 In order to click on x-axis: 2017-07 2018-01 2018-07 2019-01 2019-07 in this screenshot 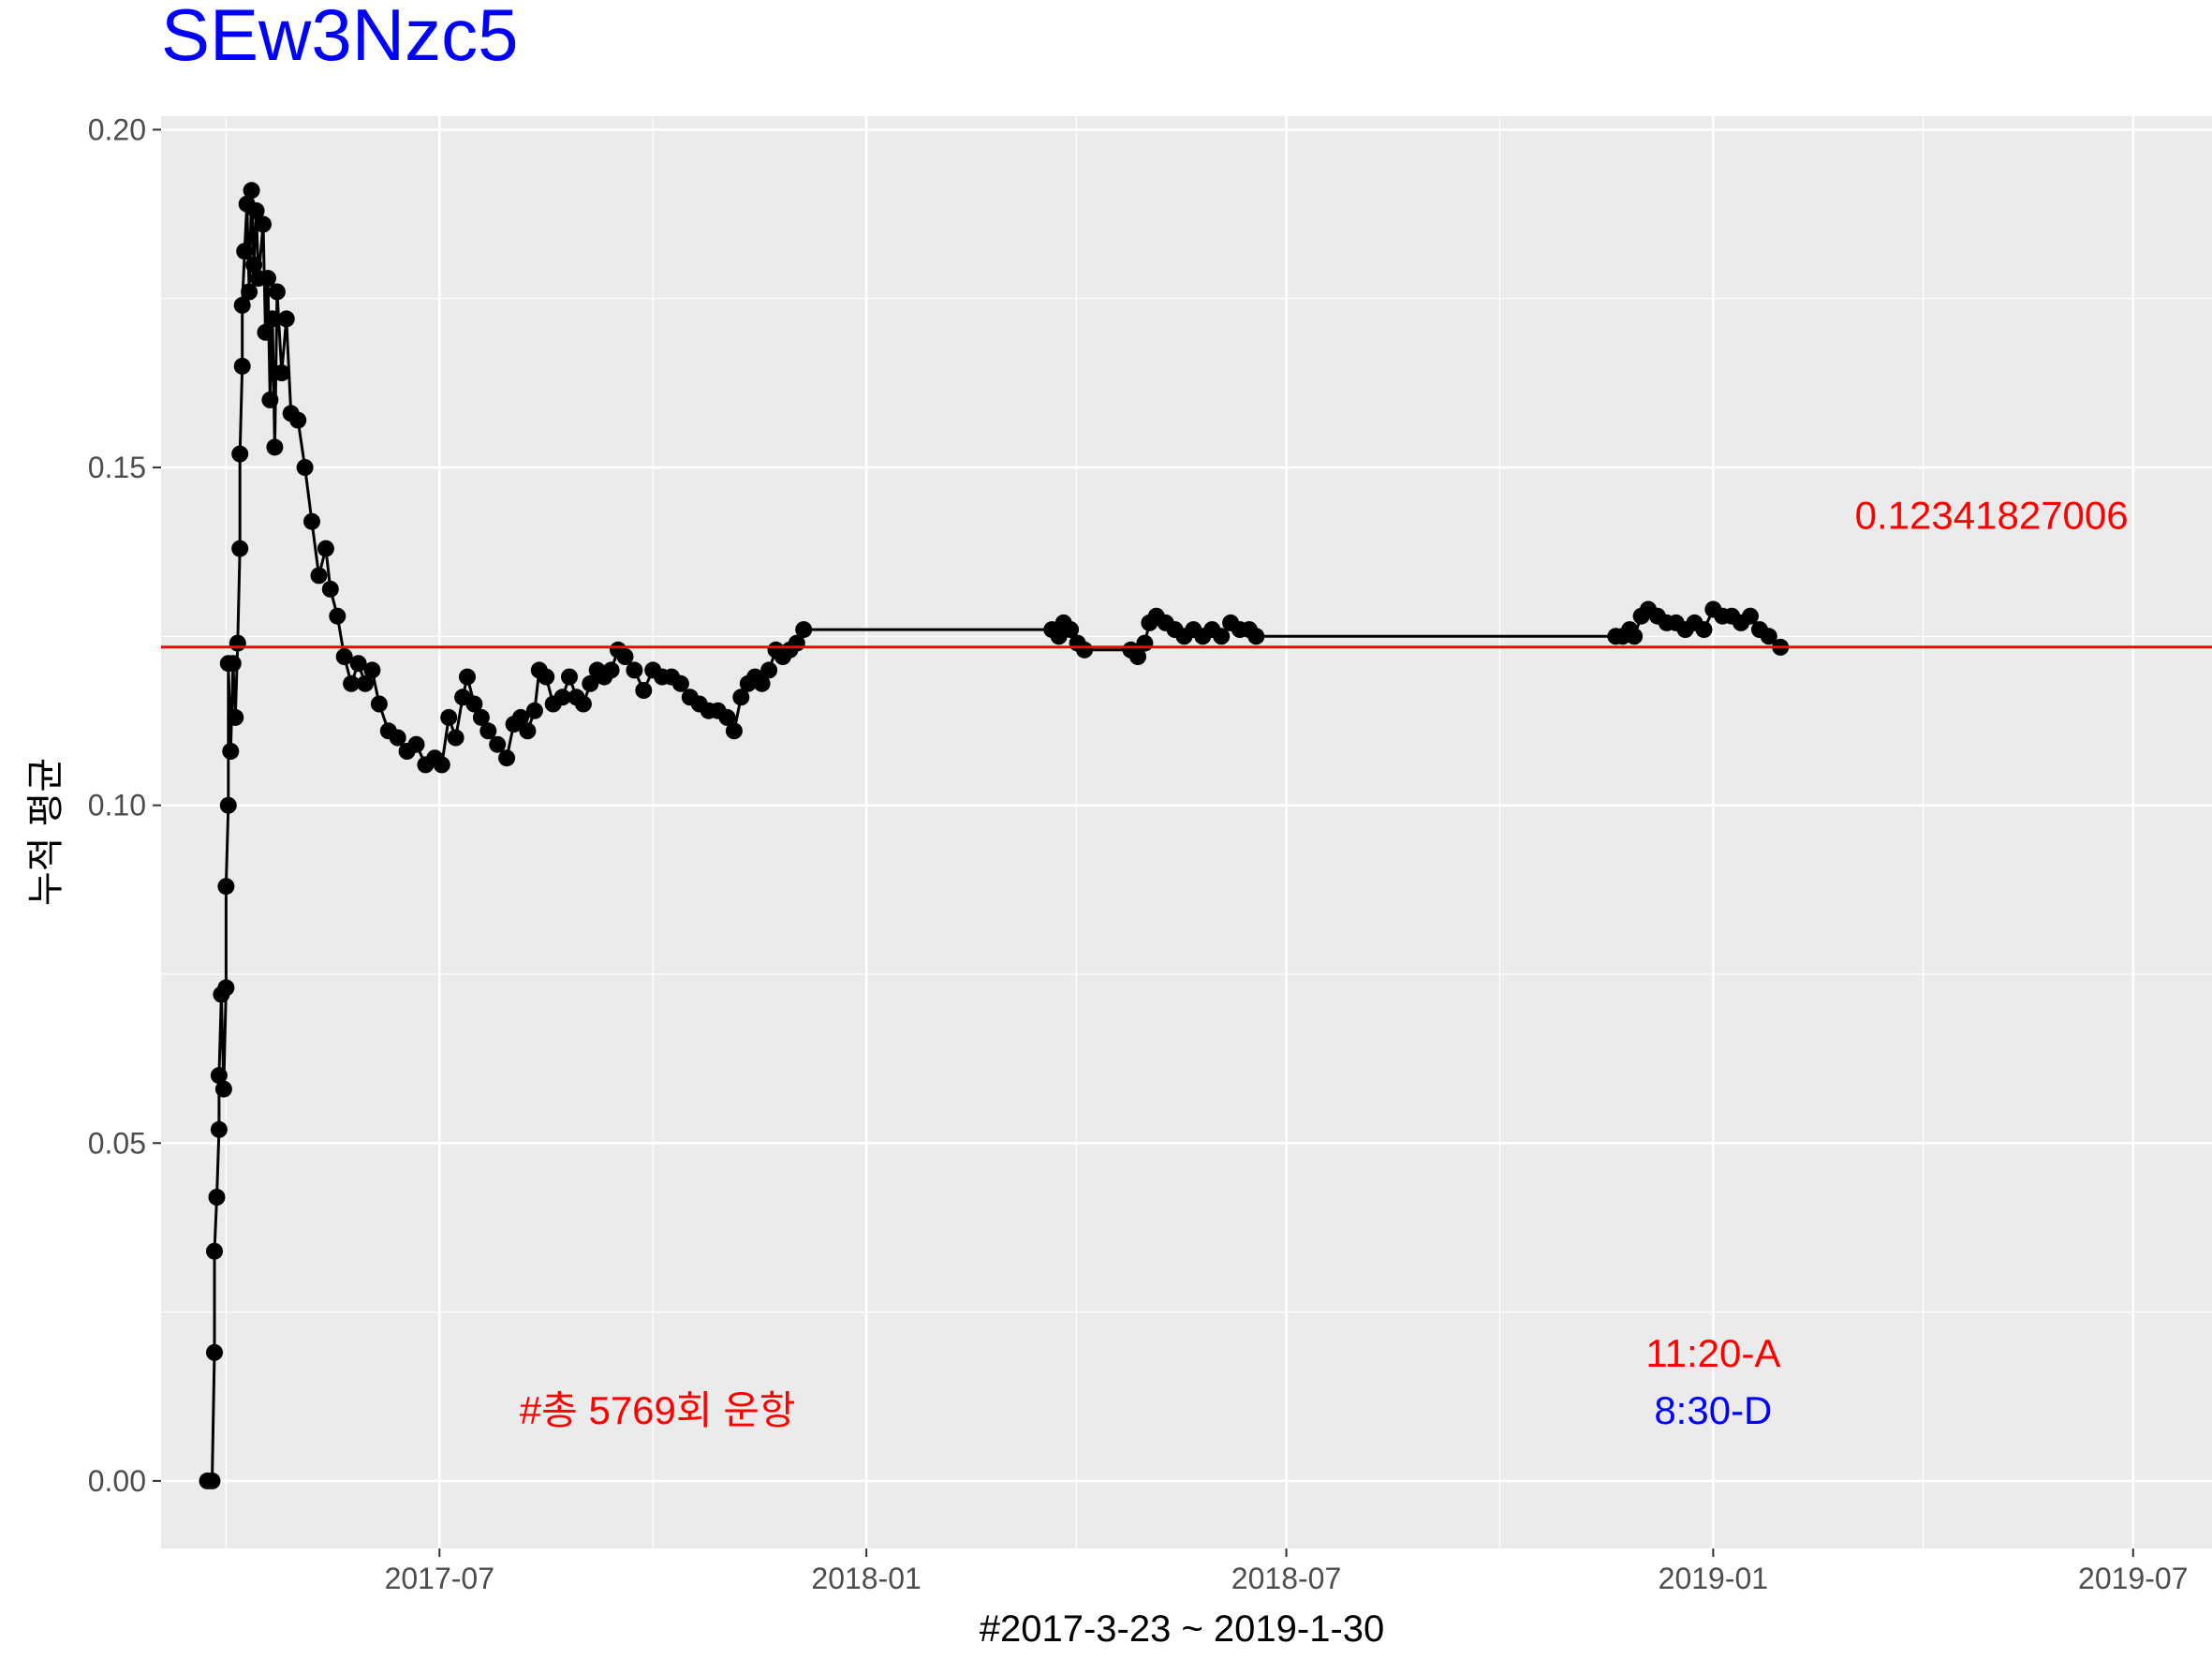, I will do `click(1287, 1572)`.